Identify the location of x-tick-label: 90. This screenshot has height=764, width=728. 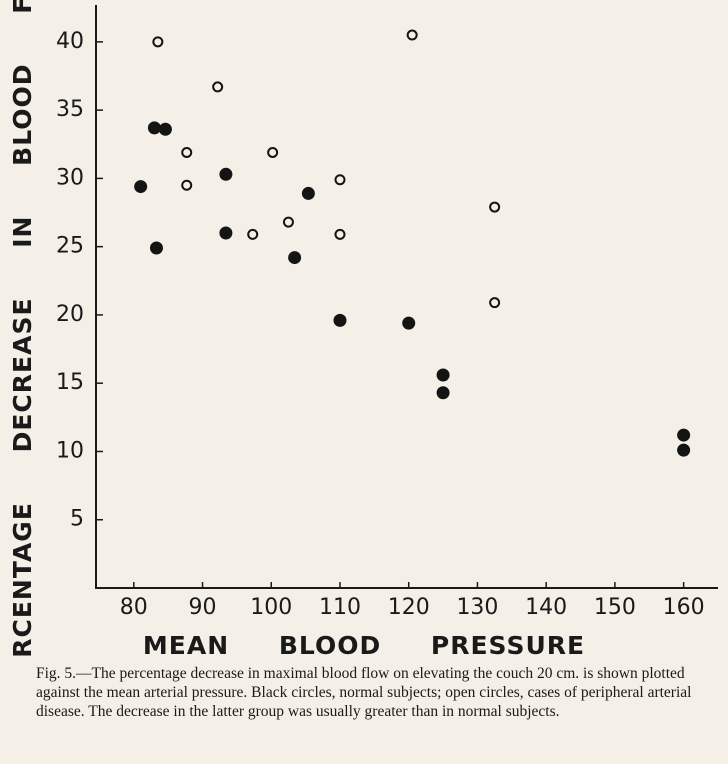
(203, 607).